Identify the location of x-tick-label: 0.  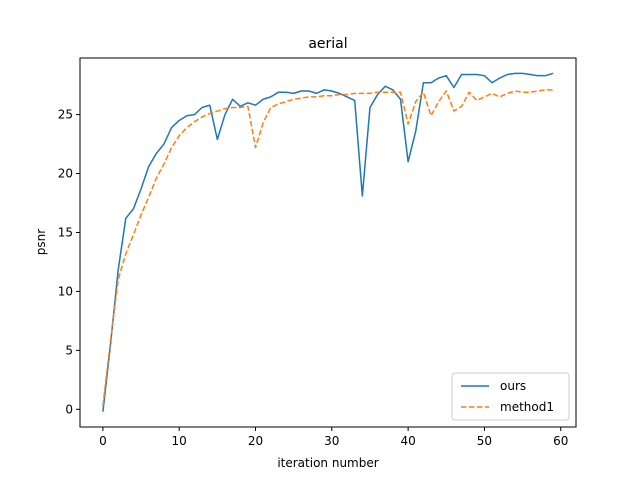
(103, 441).